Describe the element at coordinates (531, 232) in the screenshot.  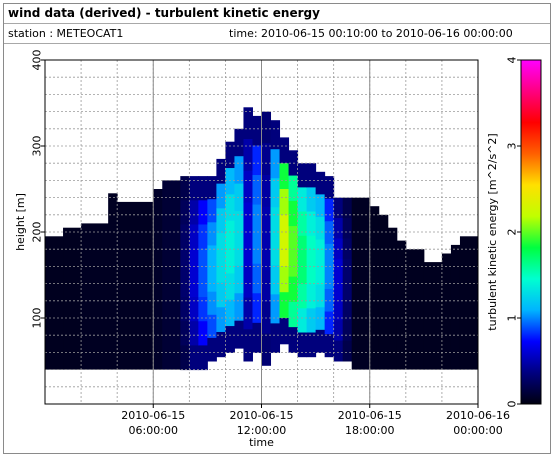
I see `colorbar` at that location.